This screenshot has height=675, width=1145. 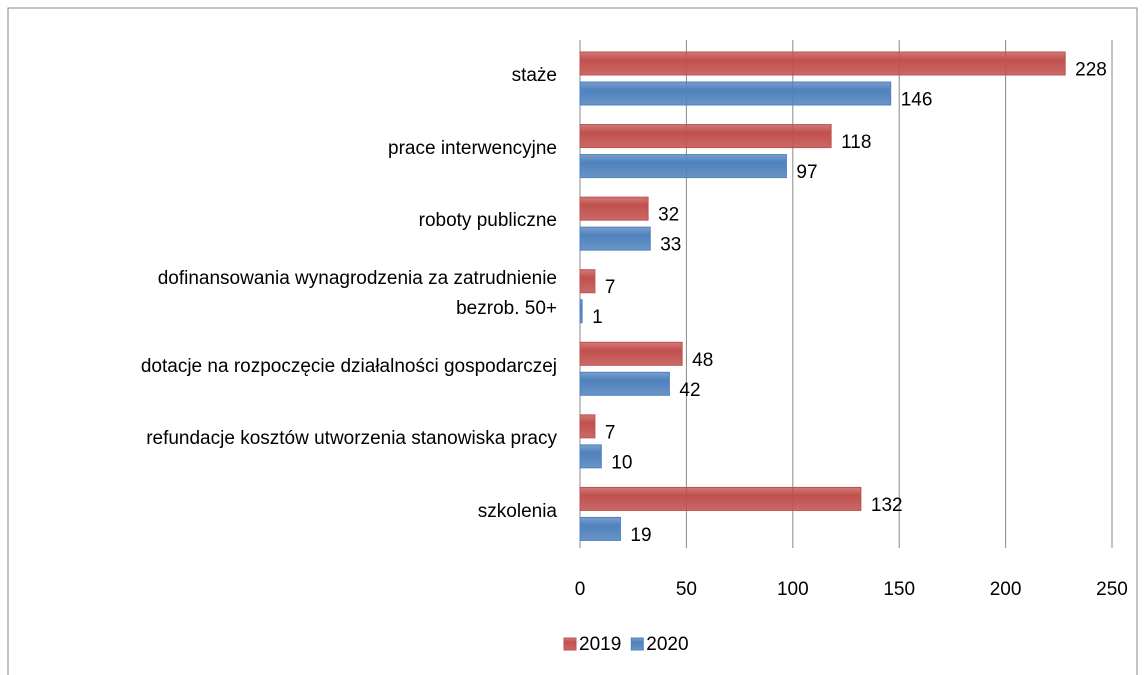 What do you see at coordinates (668, 215) in the screenshot?
I see `value-label: 32` at bounding box center [668, 215].